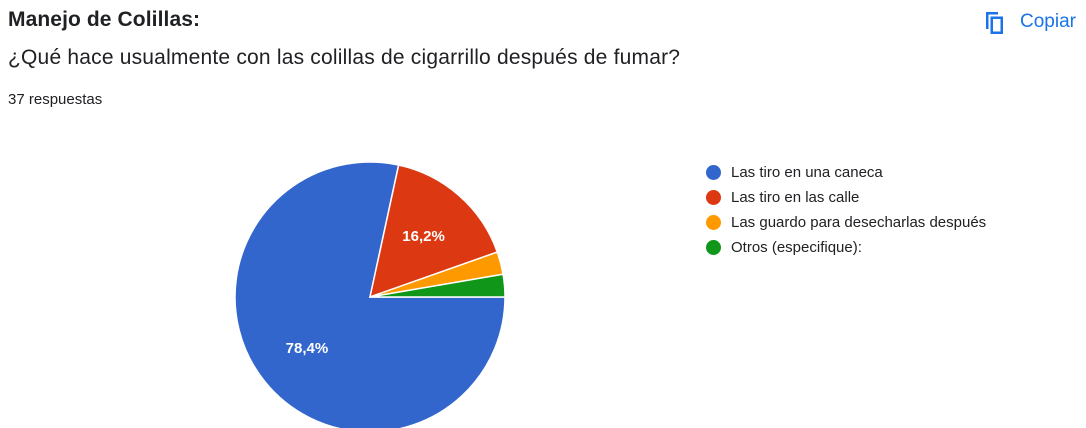  Describe the element at coordinates (795, 197) in the screenshot. I see `legend-label: Las tiro en las calle` at that location.